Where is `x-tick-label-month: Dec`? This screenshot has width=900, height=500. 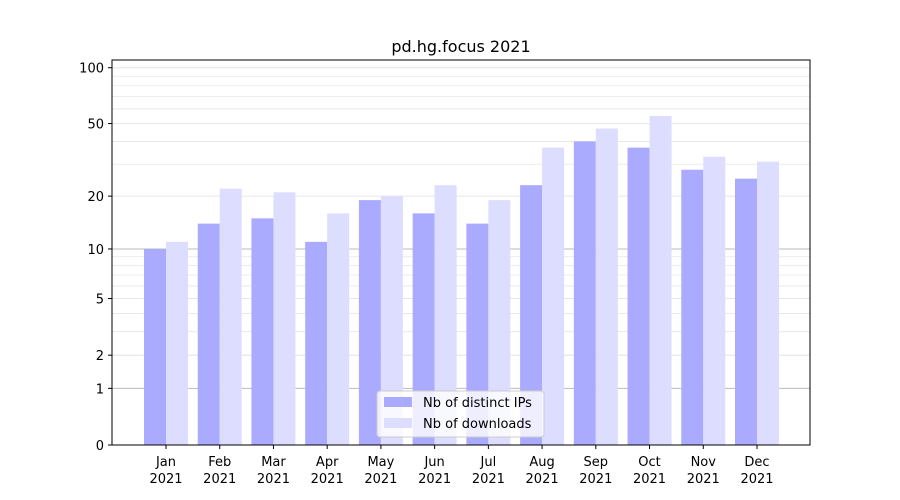 x-tick-label-month: Dec is located at coordinates (756, 462).